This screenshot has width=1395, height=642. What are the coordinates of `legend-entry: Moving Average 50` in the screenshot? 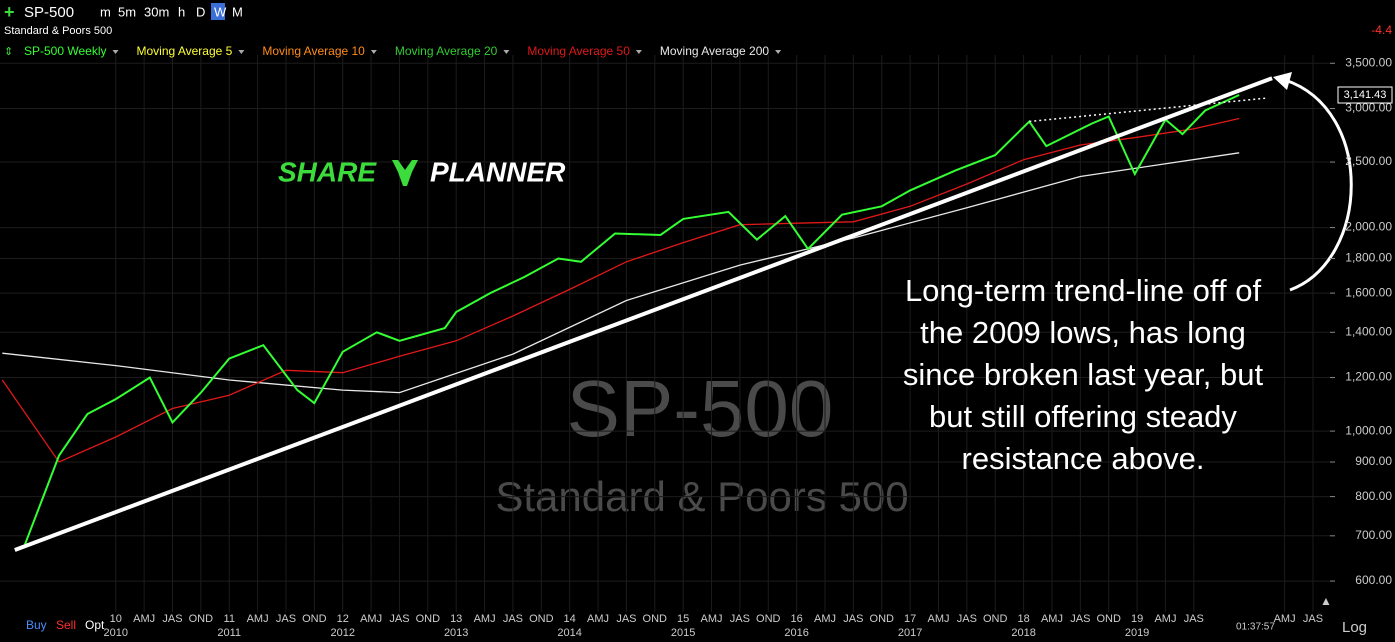 It's located at (578, 51).